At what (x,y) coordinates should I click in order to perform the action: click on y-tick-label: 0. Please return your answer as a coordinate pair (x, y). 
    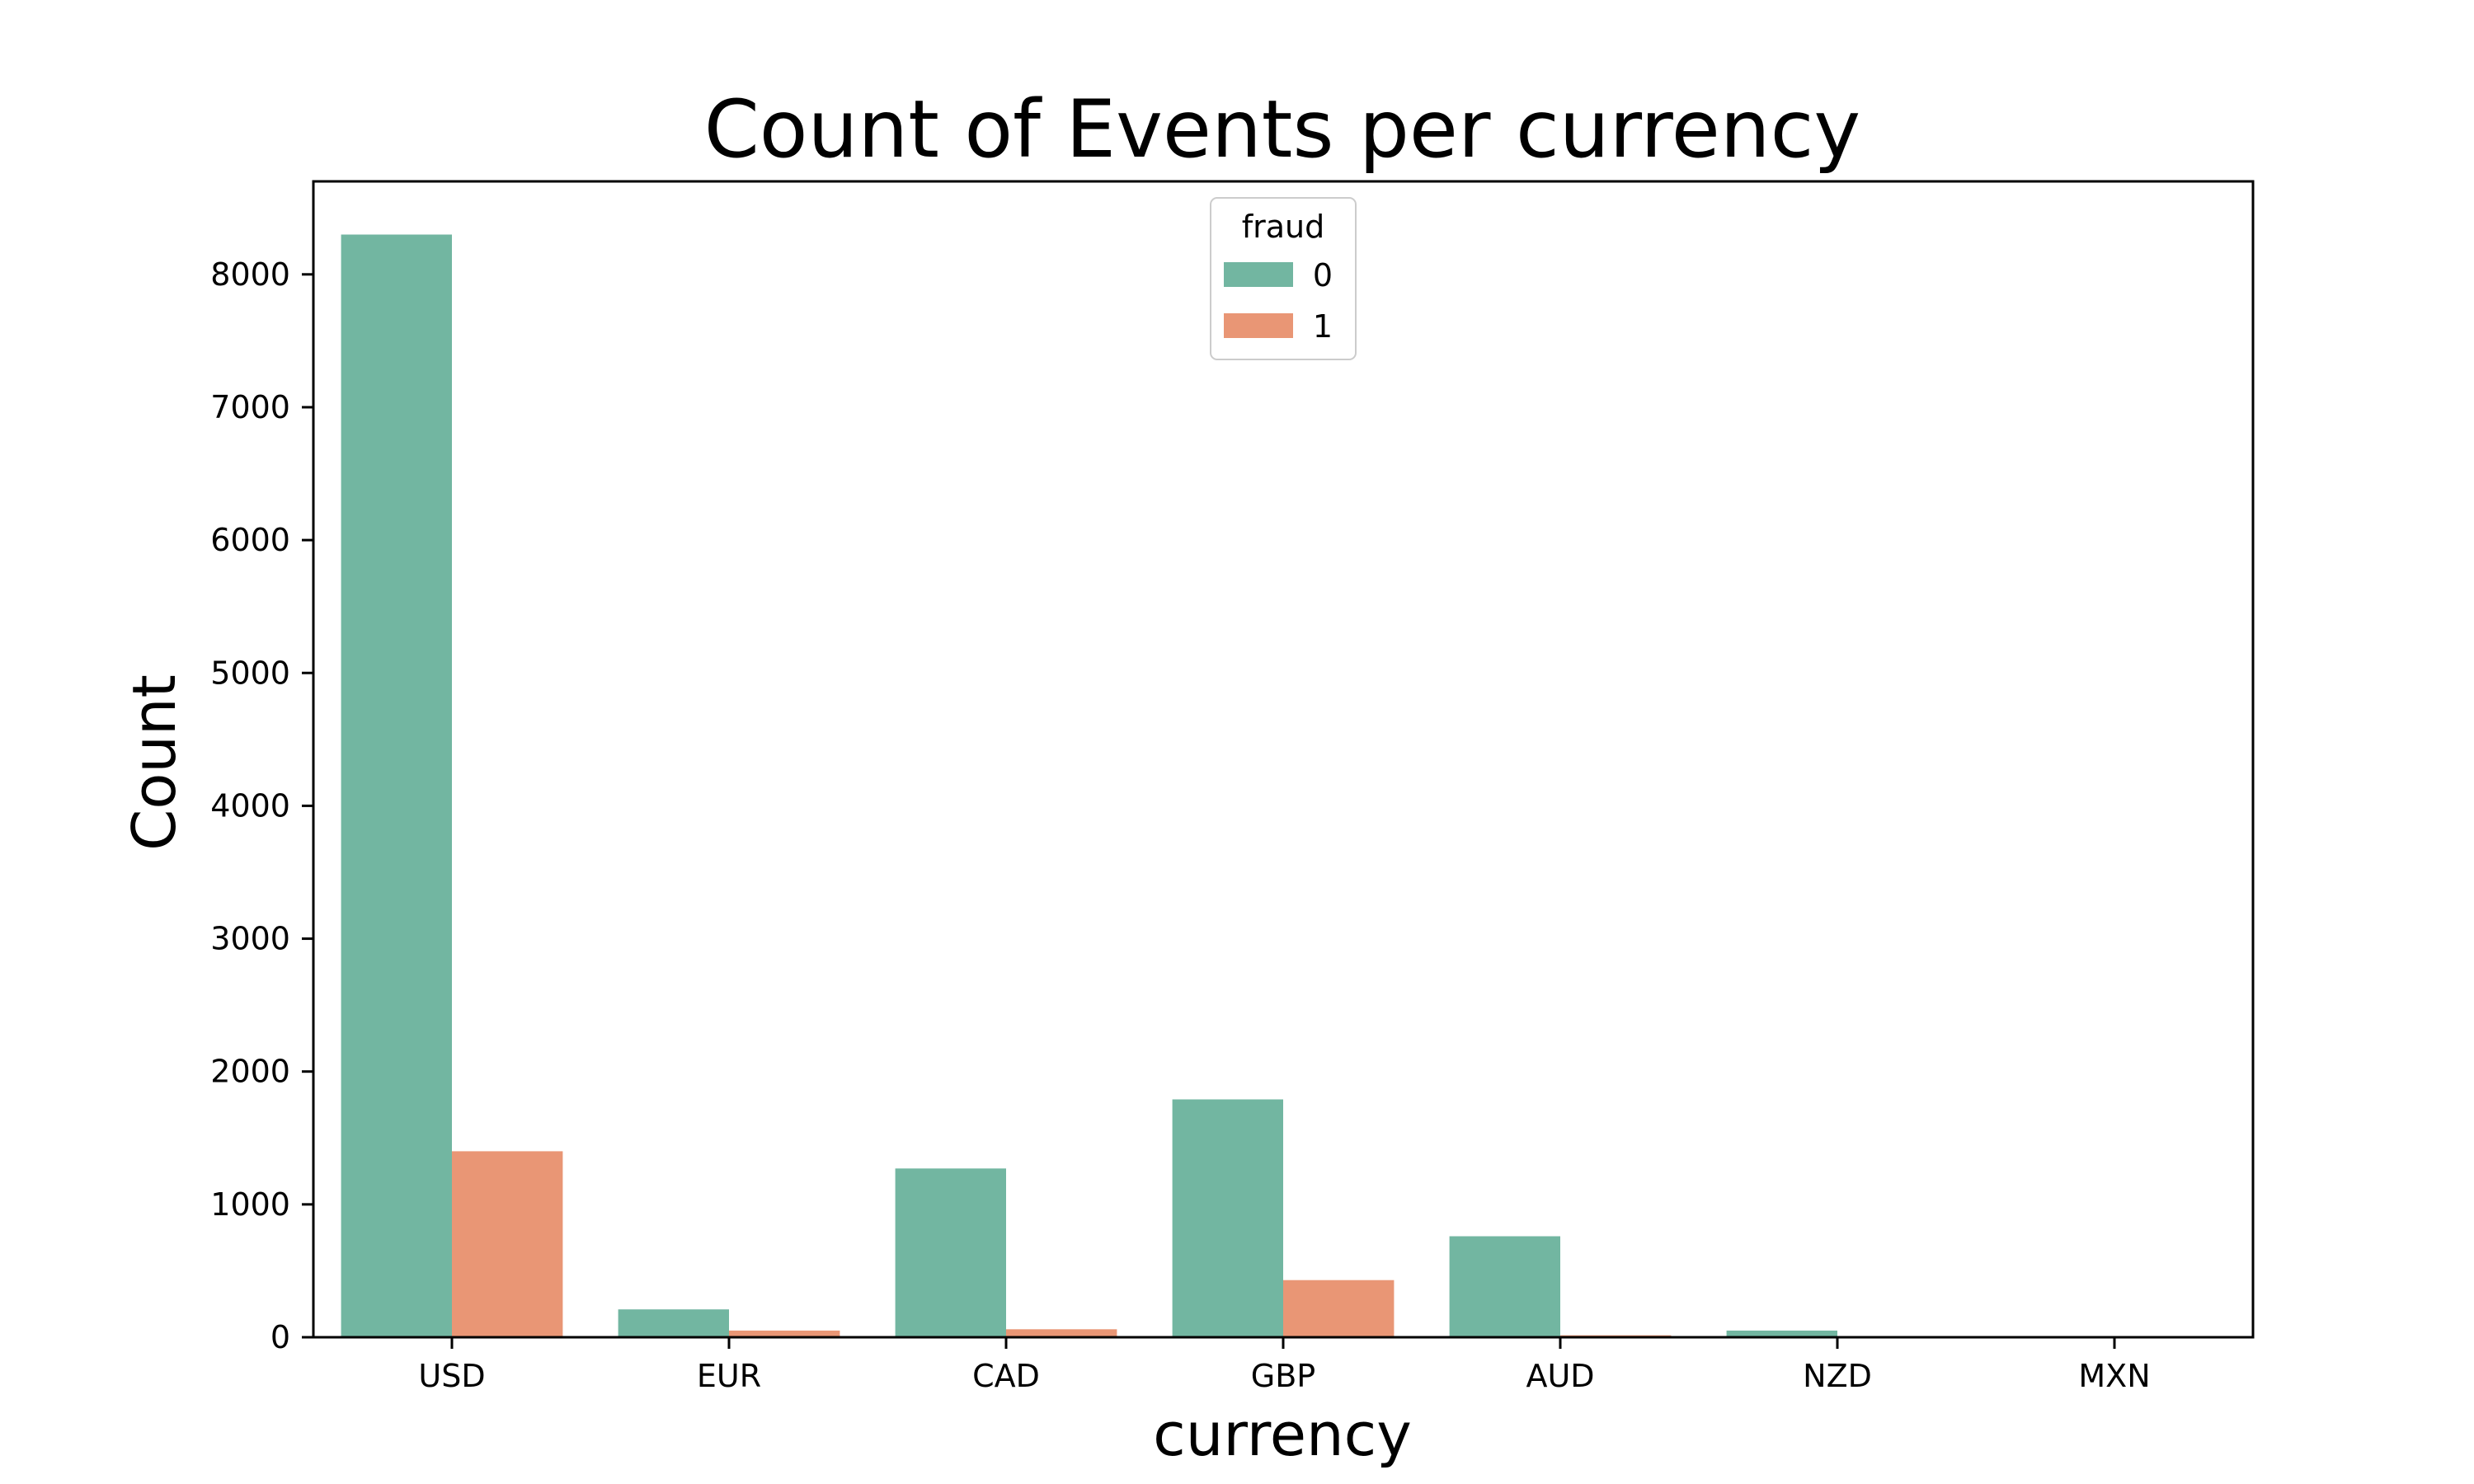
    Looking at the image, I should click on (280, 1337).